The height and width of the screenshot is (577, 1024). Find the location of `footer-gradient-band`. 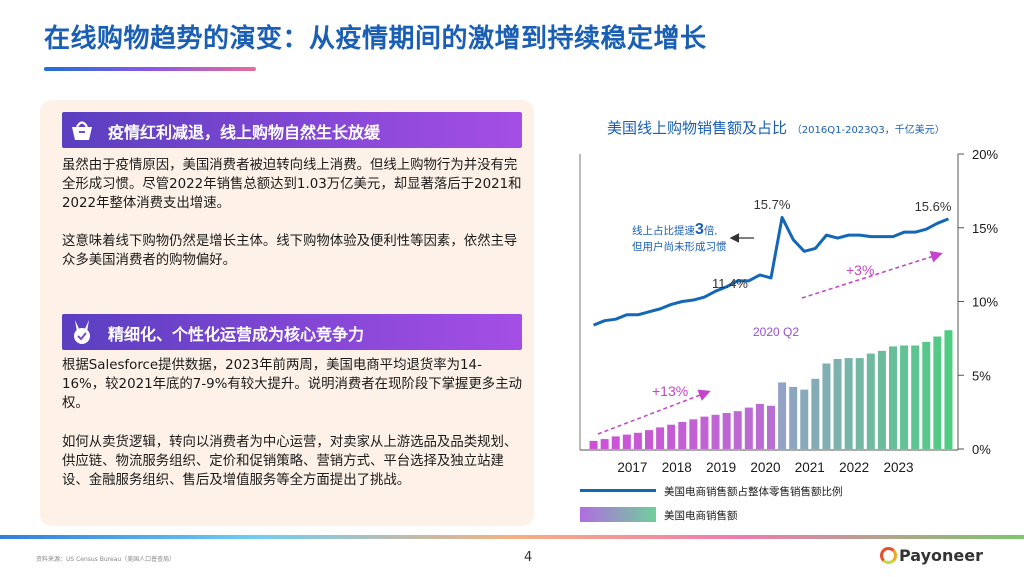

footer-gradient-band is located at coordinates (512, 537).